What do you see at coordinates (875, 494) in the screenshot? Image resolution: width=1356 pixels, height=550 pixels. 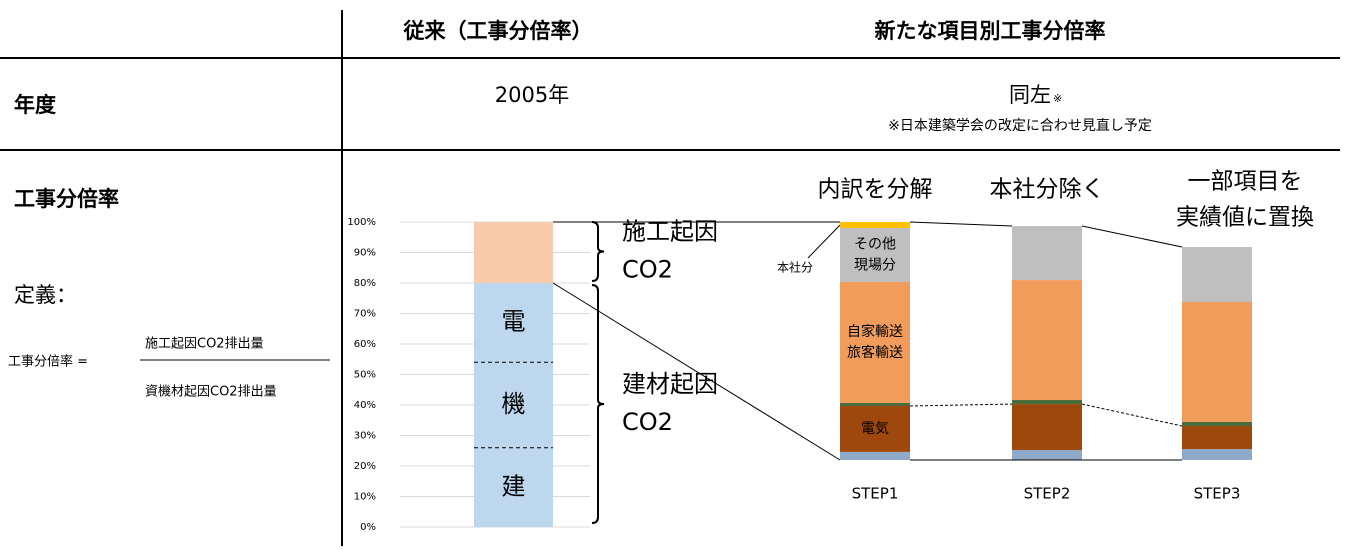 I see `x-tick-label: STEP1` at bounding box center [875, 494].